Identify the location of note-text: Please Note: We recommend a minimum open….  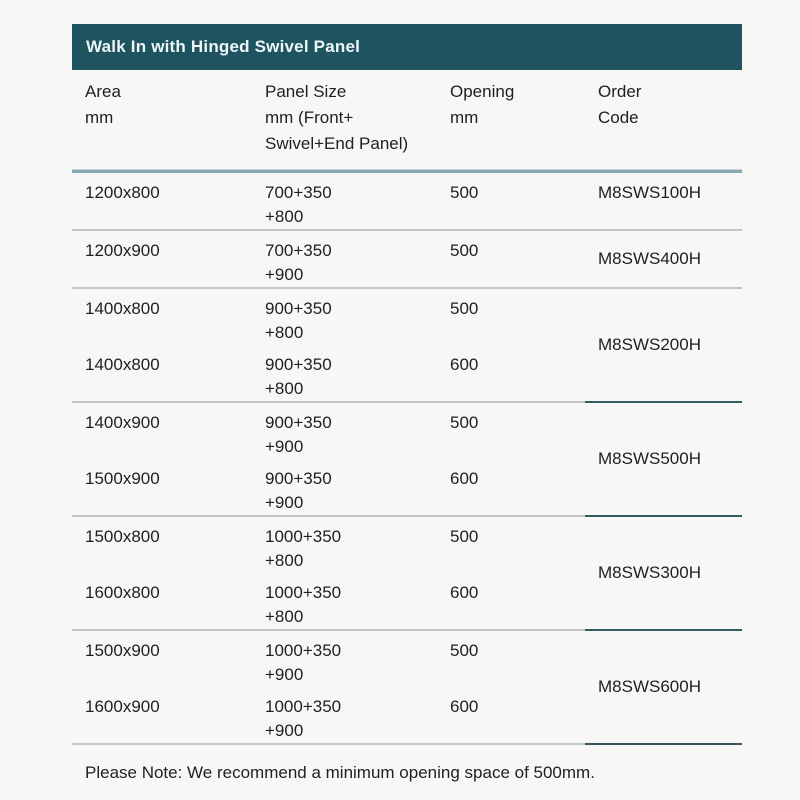
(340, 772).